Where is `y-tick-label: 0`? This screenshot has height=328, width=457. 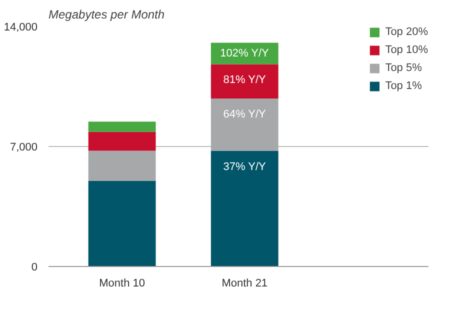
y-tick-label: 0 is located at coordinates (34, 268).